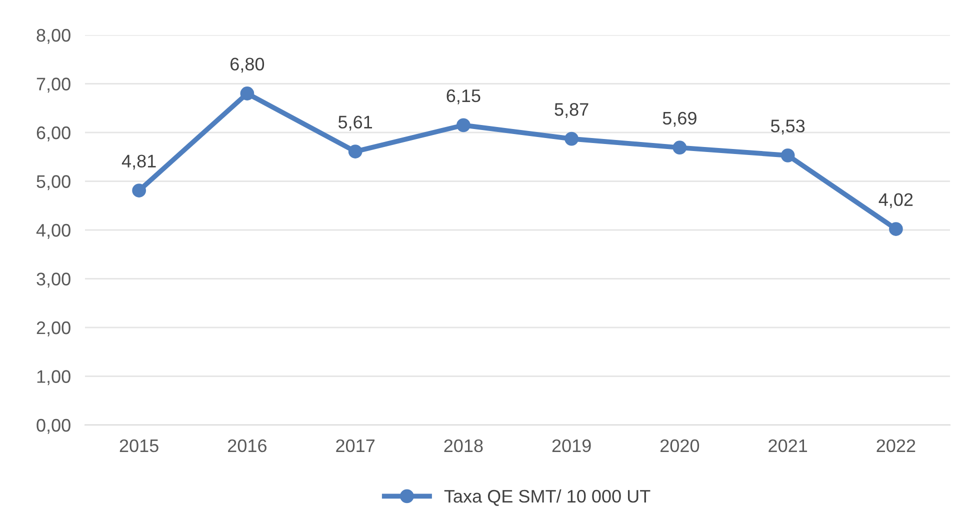  What do you see at coordinates (139, 445) in the screenshot?
I see `x-tick-label: 2015` at bounding box center [139, 445].